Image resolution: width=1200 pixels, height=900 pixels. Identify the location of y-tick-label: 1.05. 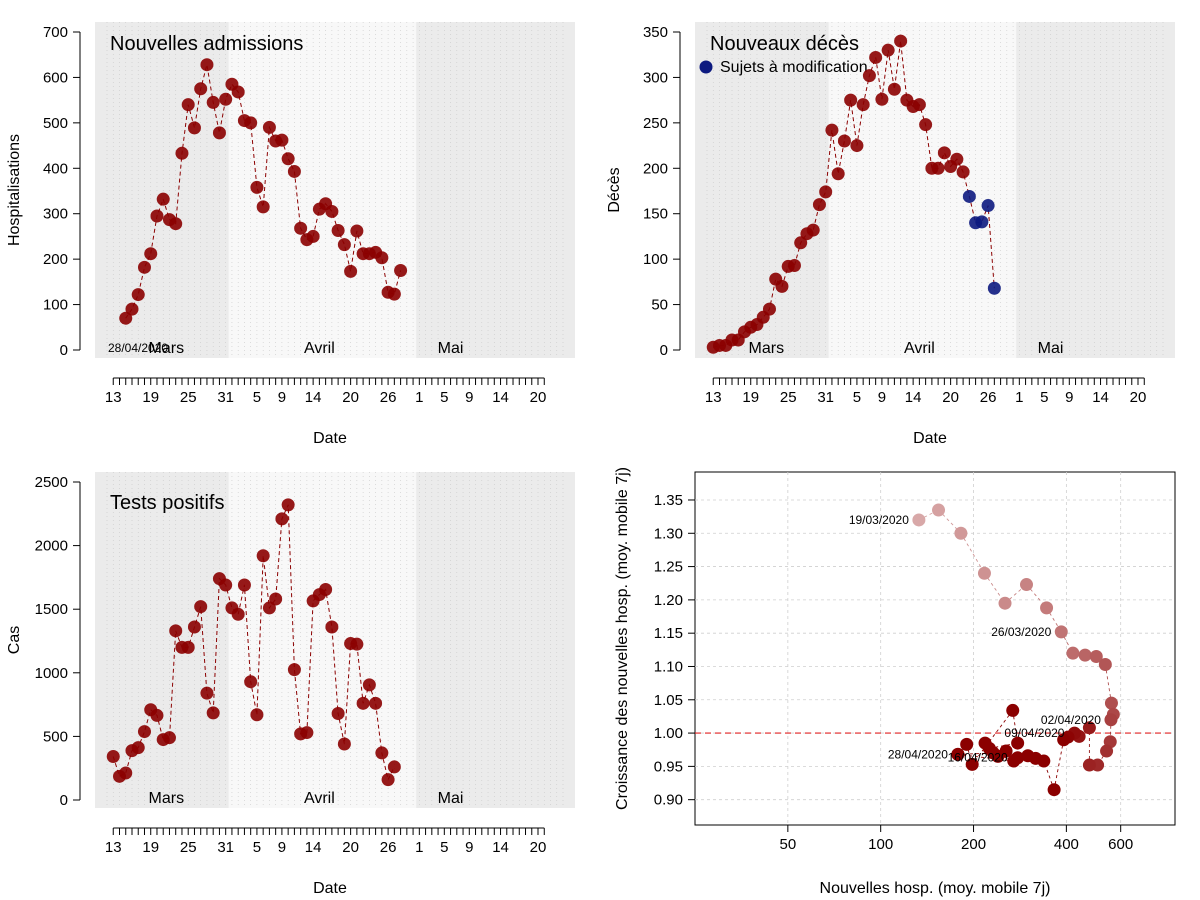
(668, 700).